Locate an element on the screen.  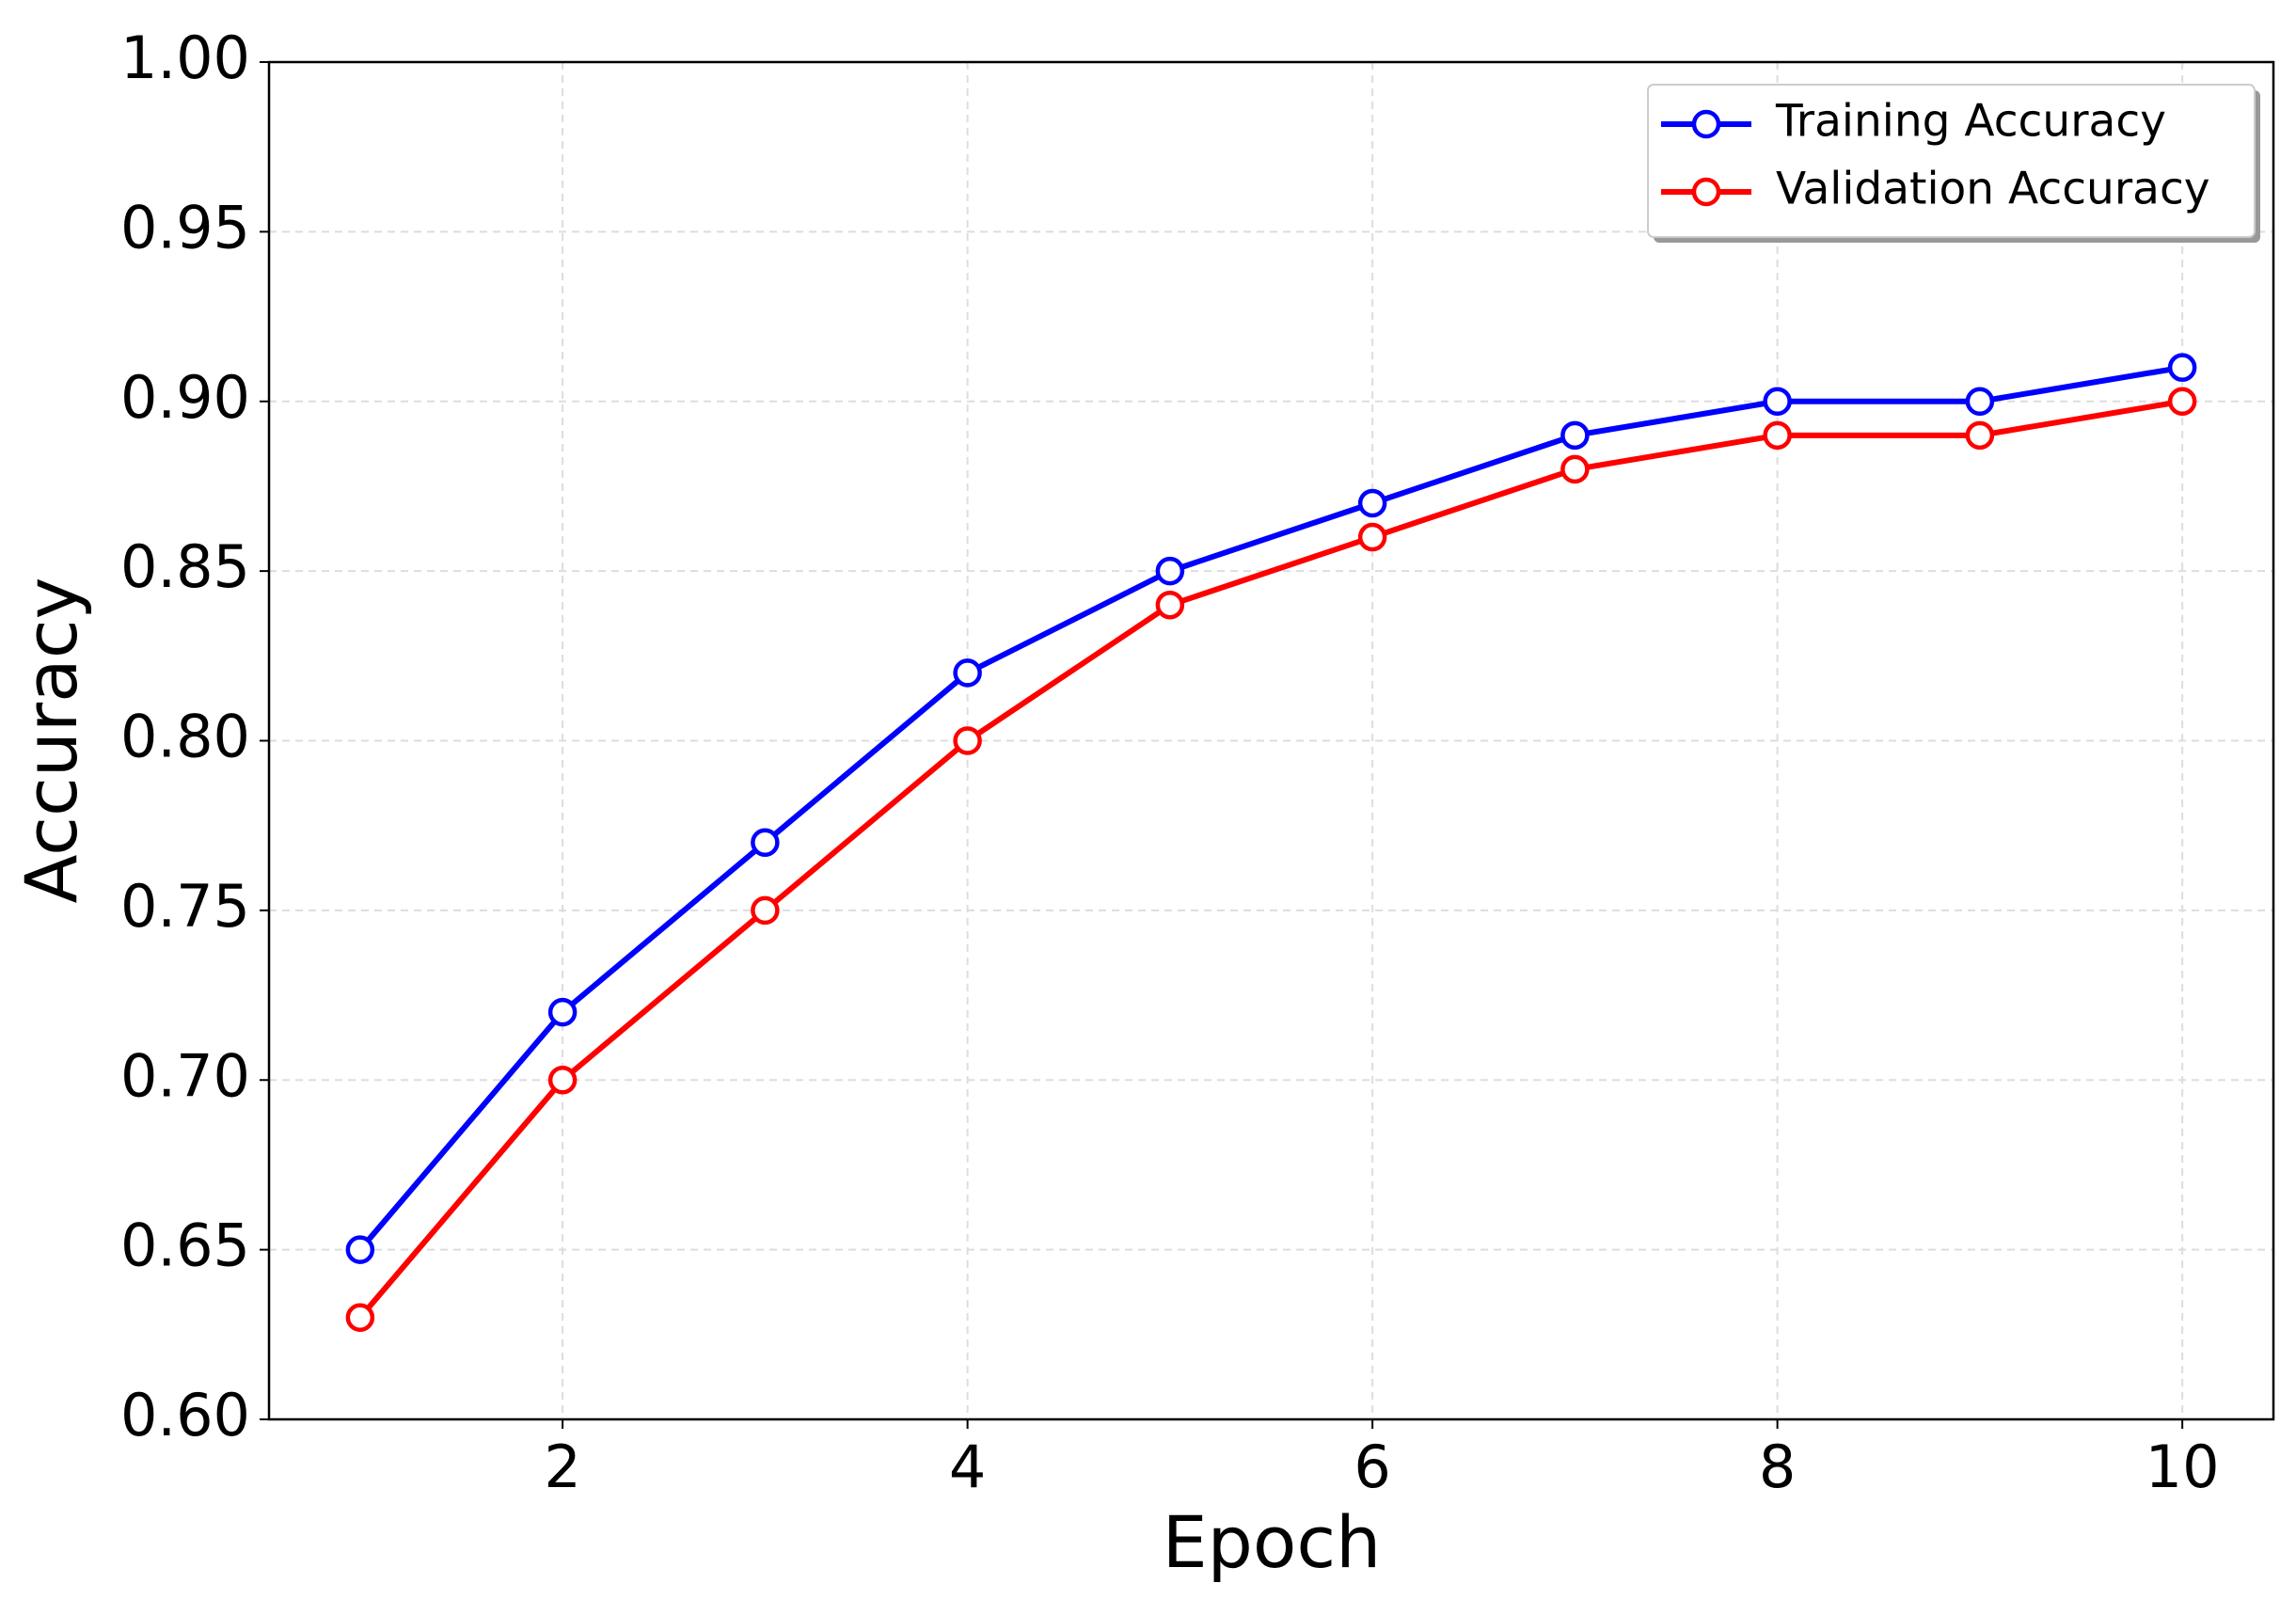
y-tick-label: 0.85 is located at coordinates (185, 566).